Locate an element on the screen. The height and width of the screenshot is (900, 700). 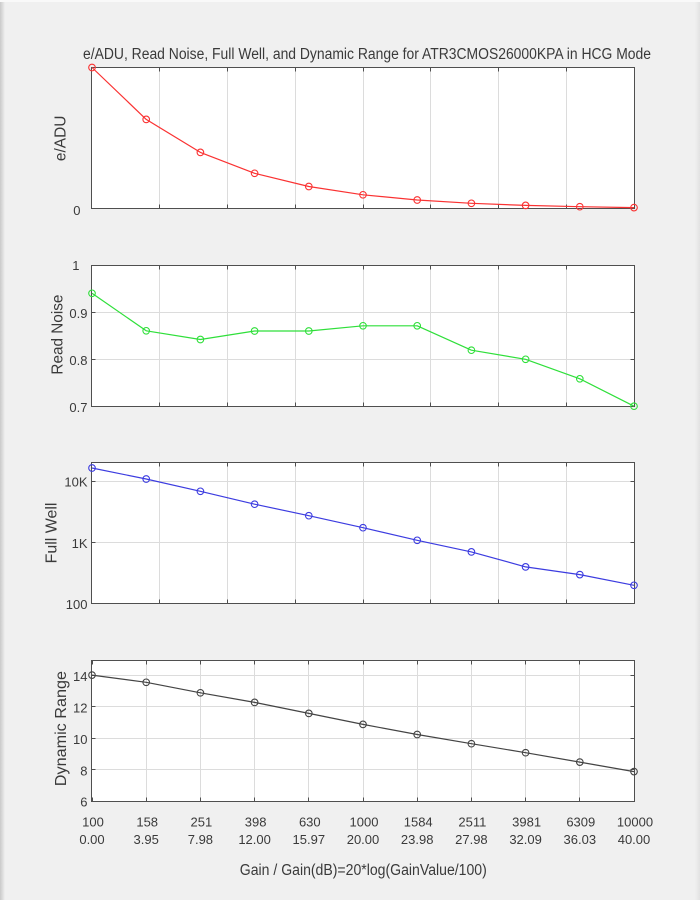
svg-text: 7.98 is located at coordinates (200, 839).